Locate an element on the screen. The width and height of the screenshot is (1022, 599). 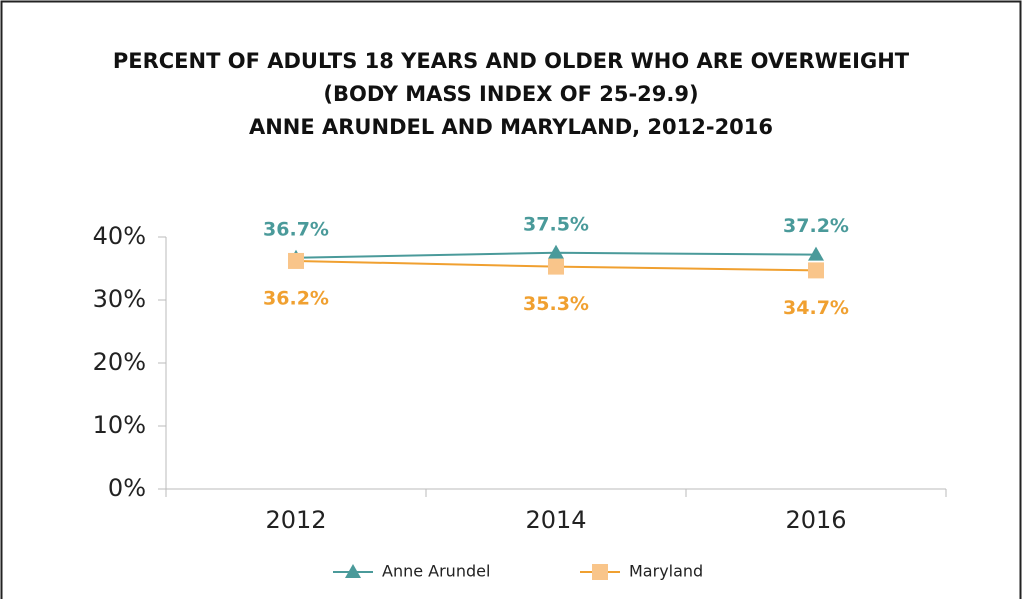
y-tick-label: 40% is located at coordinates (119, 236).